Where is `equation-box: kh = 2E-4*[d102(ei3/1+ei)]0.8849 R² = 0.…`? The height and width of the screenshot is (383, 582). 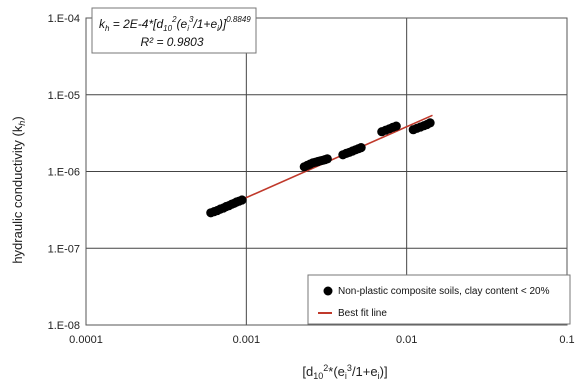 equation-box: kh = 2E-4*[d102(ei3/1+ei)]0.8849 R² = 0.… is located at coordinates (174, 30).